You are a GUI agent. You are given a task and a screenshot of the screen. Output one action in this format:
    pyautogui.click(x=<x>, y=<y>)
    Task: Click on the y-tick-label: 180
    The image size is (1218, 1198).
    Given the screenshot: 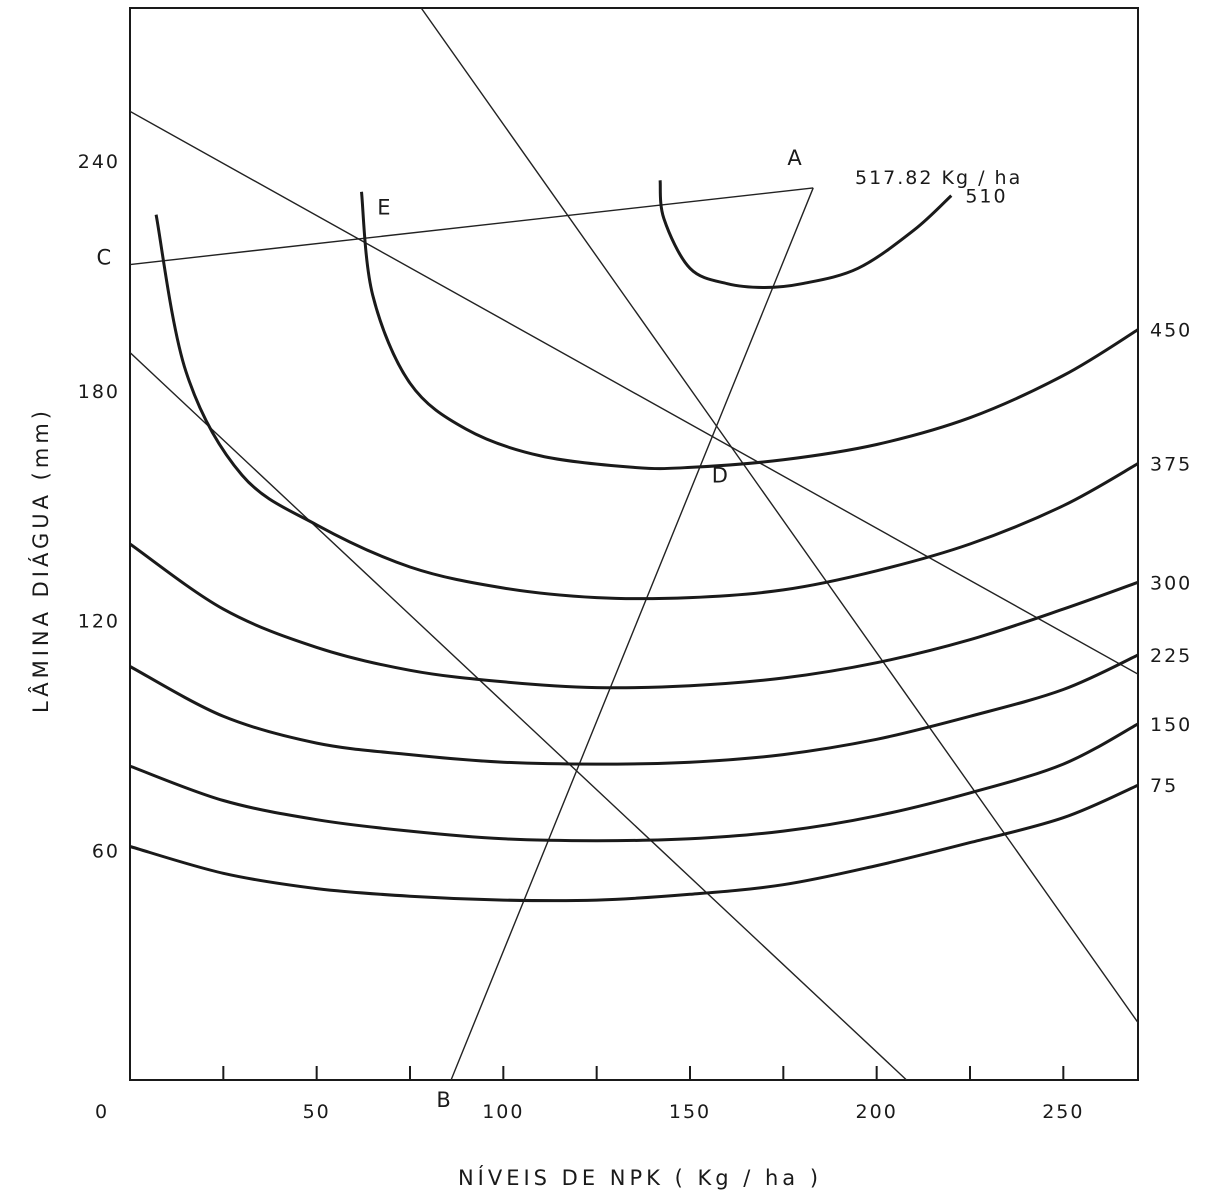 What is the action you would take?
    pyautogui.click(x=99, y=392)
    